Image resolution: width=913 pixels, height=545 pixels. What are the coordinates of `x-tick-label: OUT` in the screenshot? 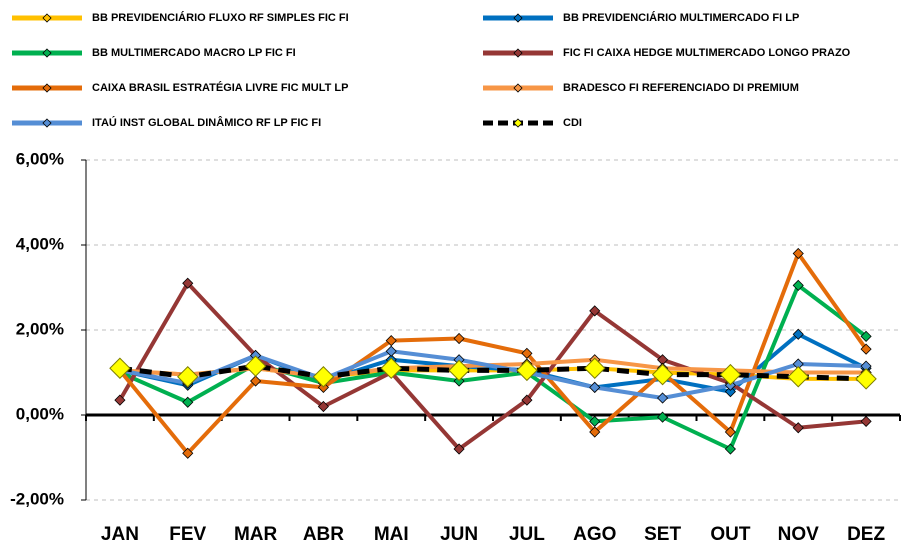 It's located at (730, 534).